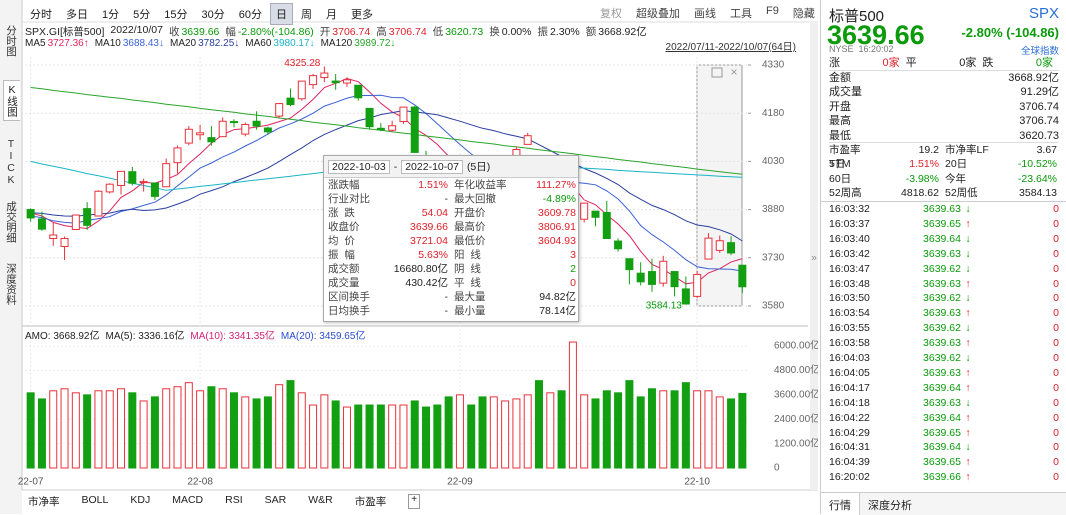 The height and width of the screenshot is (515, 1066). Describe the element at coordinates (494, 32) in the screenshot. I see `info-label: 换` at that location.